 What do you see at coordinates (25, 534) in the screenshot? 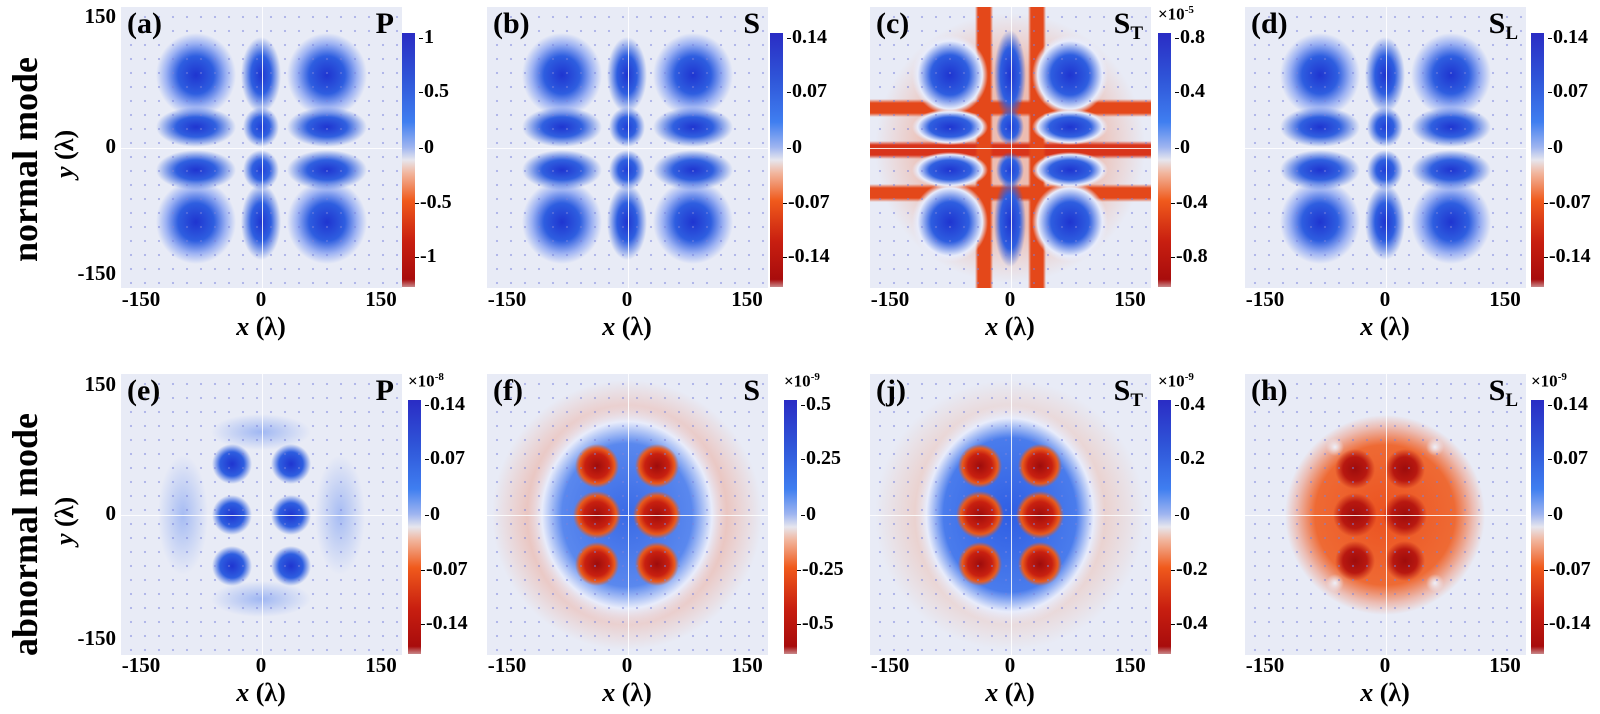
I see `row-label-abnormal-mode: abnormal mode` at bounding box center [25, 534].